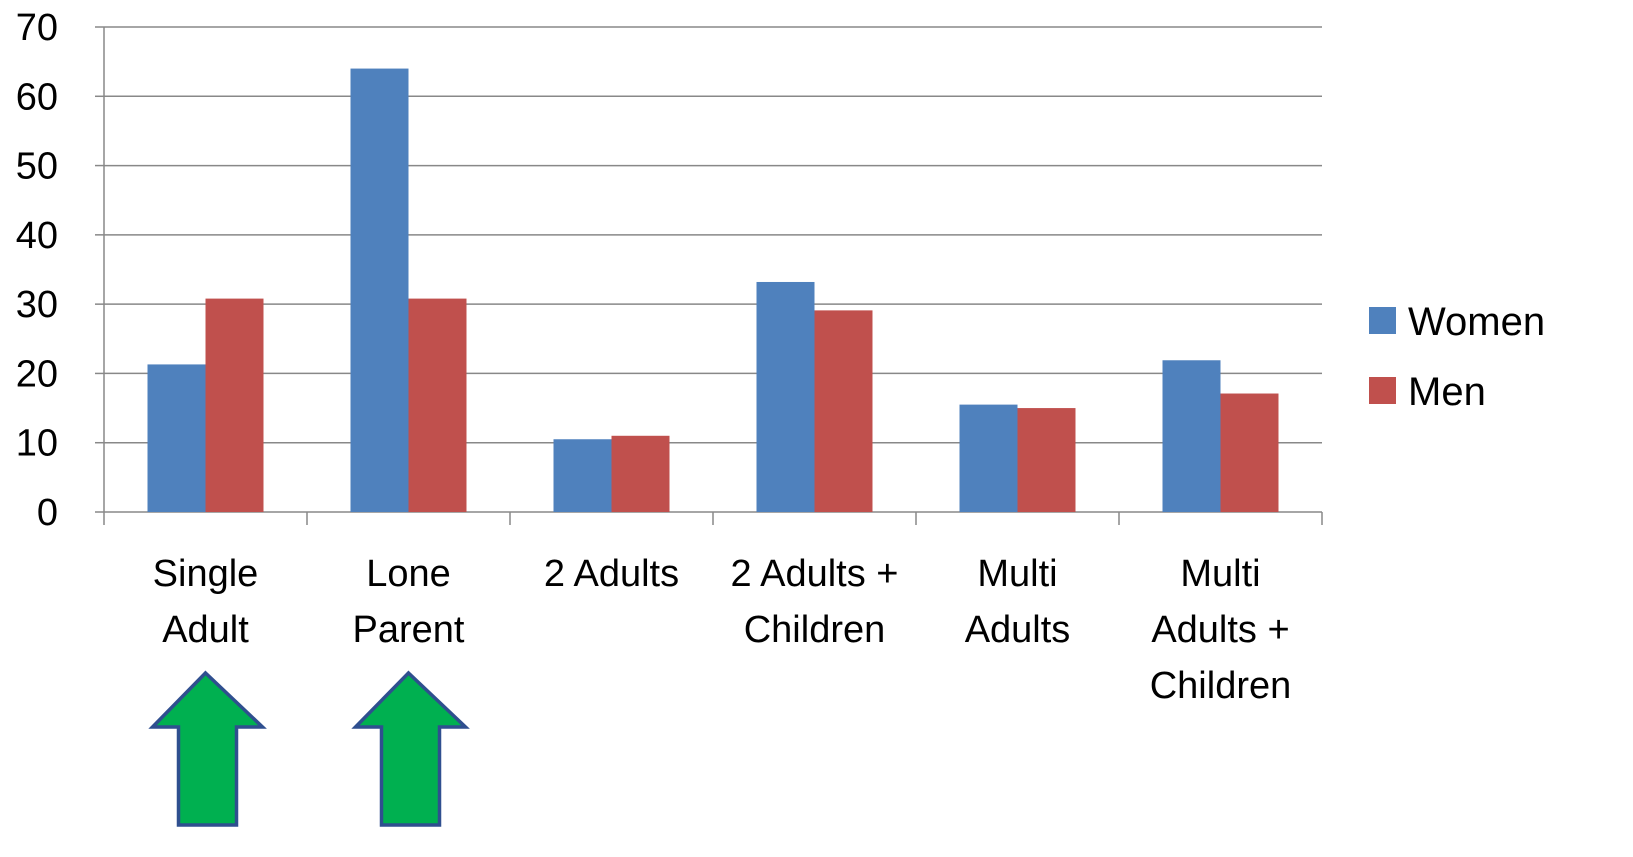 The height and width of the screenshot is (857, 1633). What do you see at coordinates (409, 630) in the screenshot?
I see `x-category-label: Parent` at bounding box center [409, 630].